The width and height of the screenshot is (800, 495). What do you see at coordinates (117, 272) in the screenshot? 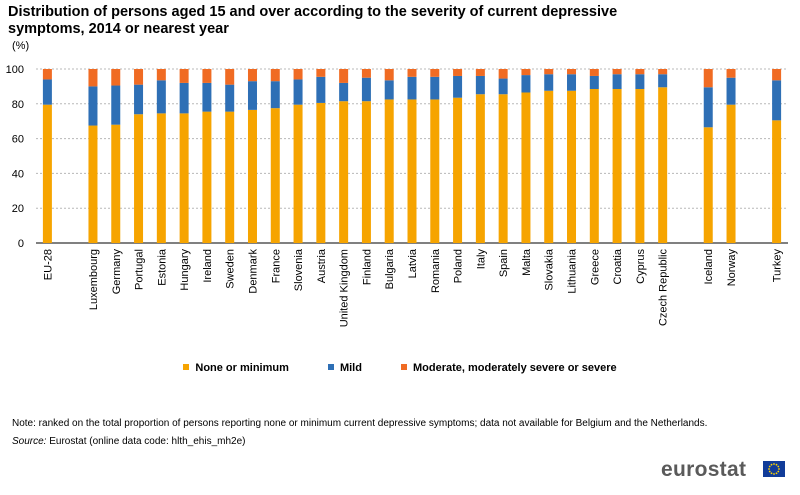
I see `x-tick-label: Germany` at bounding box center [117, 272].